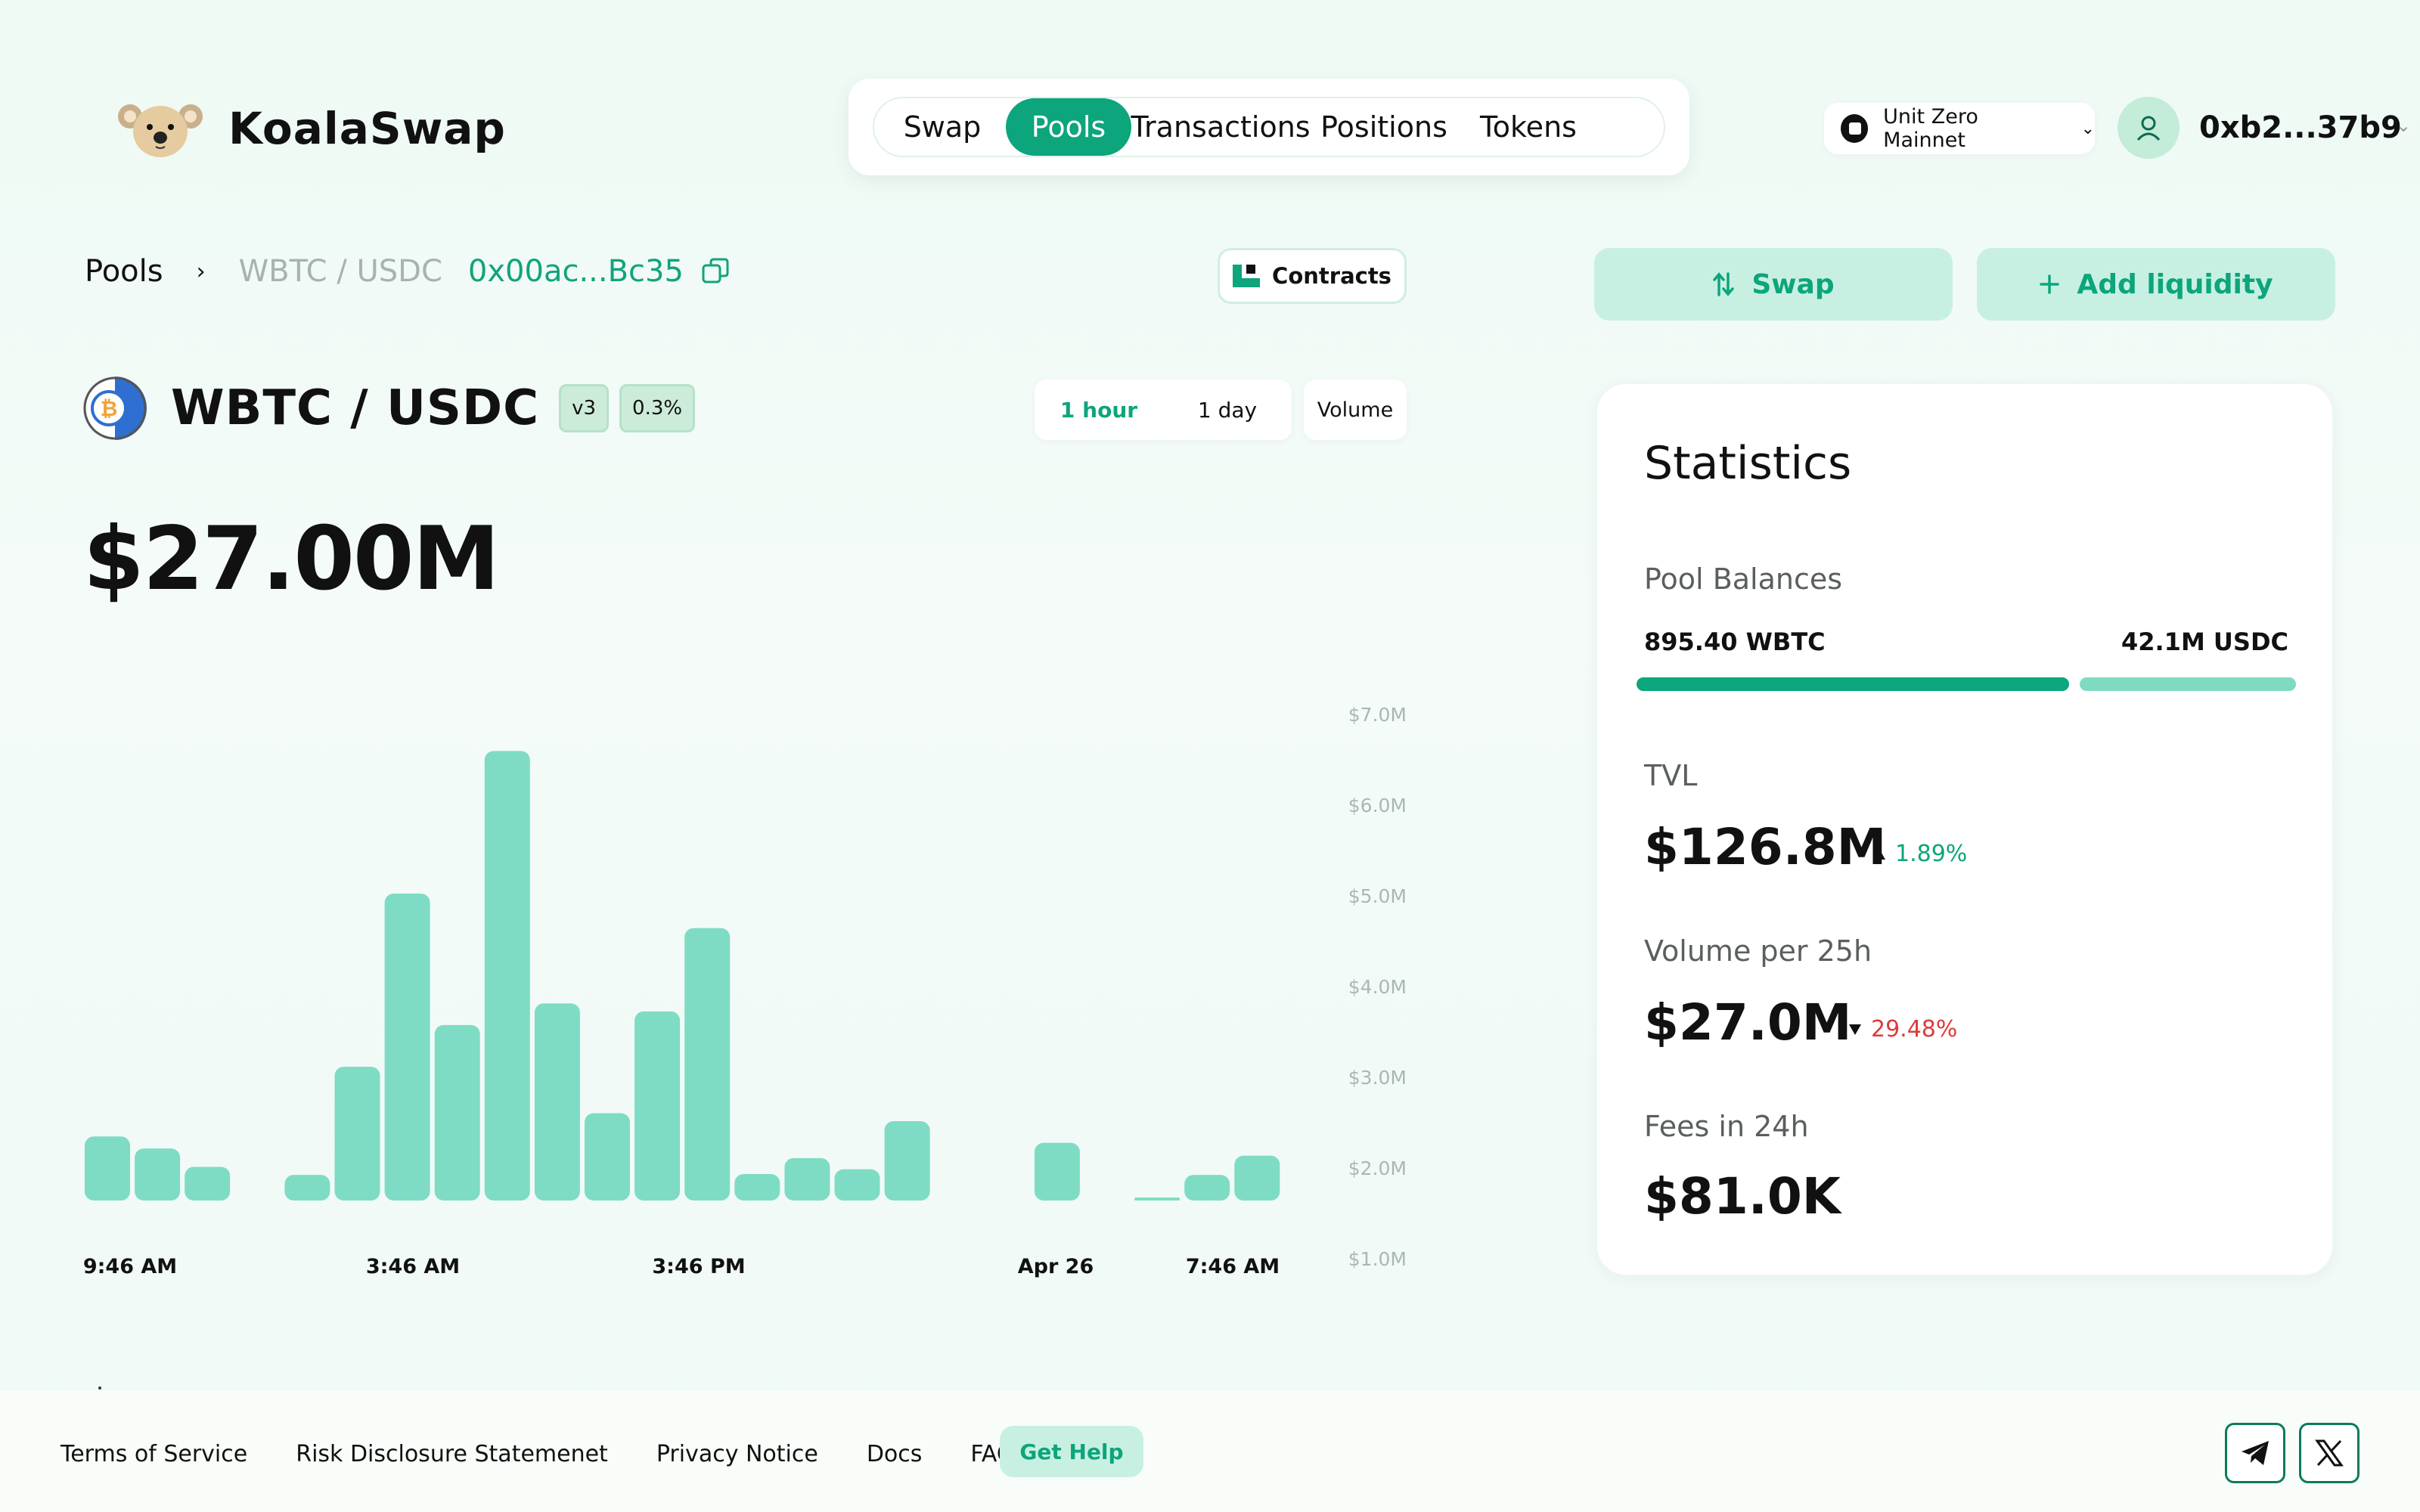 The height and width of the screenshot is (1512, 2420). What do you see at coordinates (1068, 127) in the screenshot?
I see `tab-pools: Pools` at bounding box center [1068, 127].